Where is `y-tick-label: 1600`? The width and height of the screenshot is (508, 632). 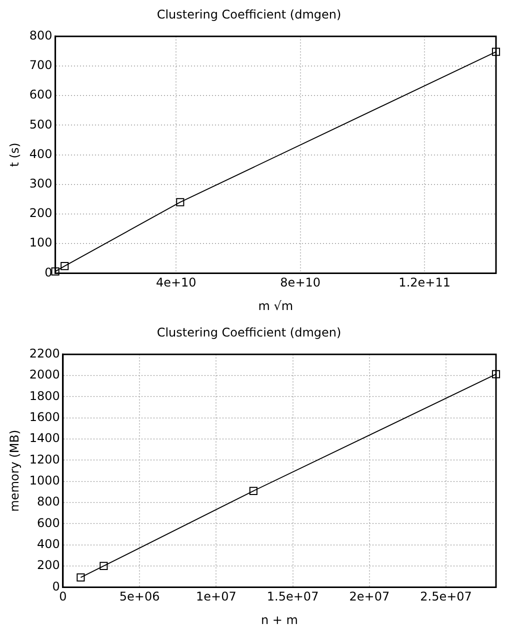
y-tick-label: 1600 is located at coordinates (44, 417).